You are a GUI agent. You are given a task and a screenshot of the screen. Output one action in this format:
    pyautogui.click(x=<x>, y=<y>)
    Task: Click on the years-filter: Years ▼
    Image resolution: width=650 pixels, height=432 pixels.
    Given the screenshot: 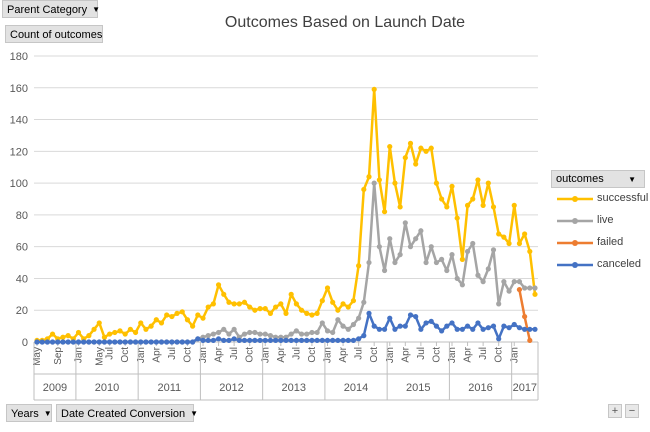 What is the action you would take?
    pyautogui.click(x=29, y=413)
    